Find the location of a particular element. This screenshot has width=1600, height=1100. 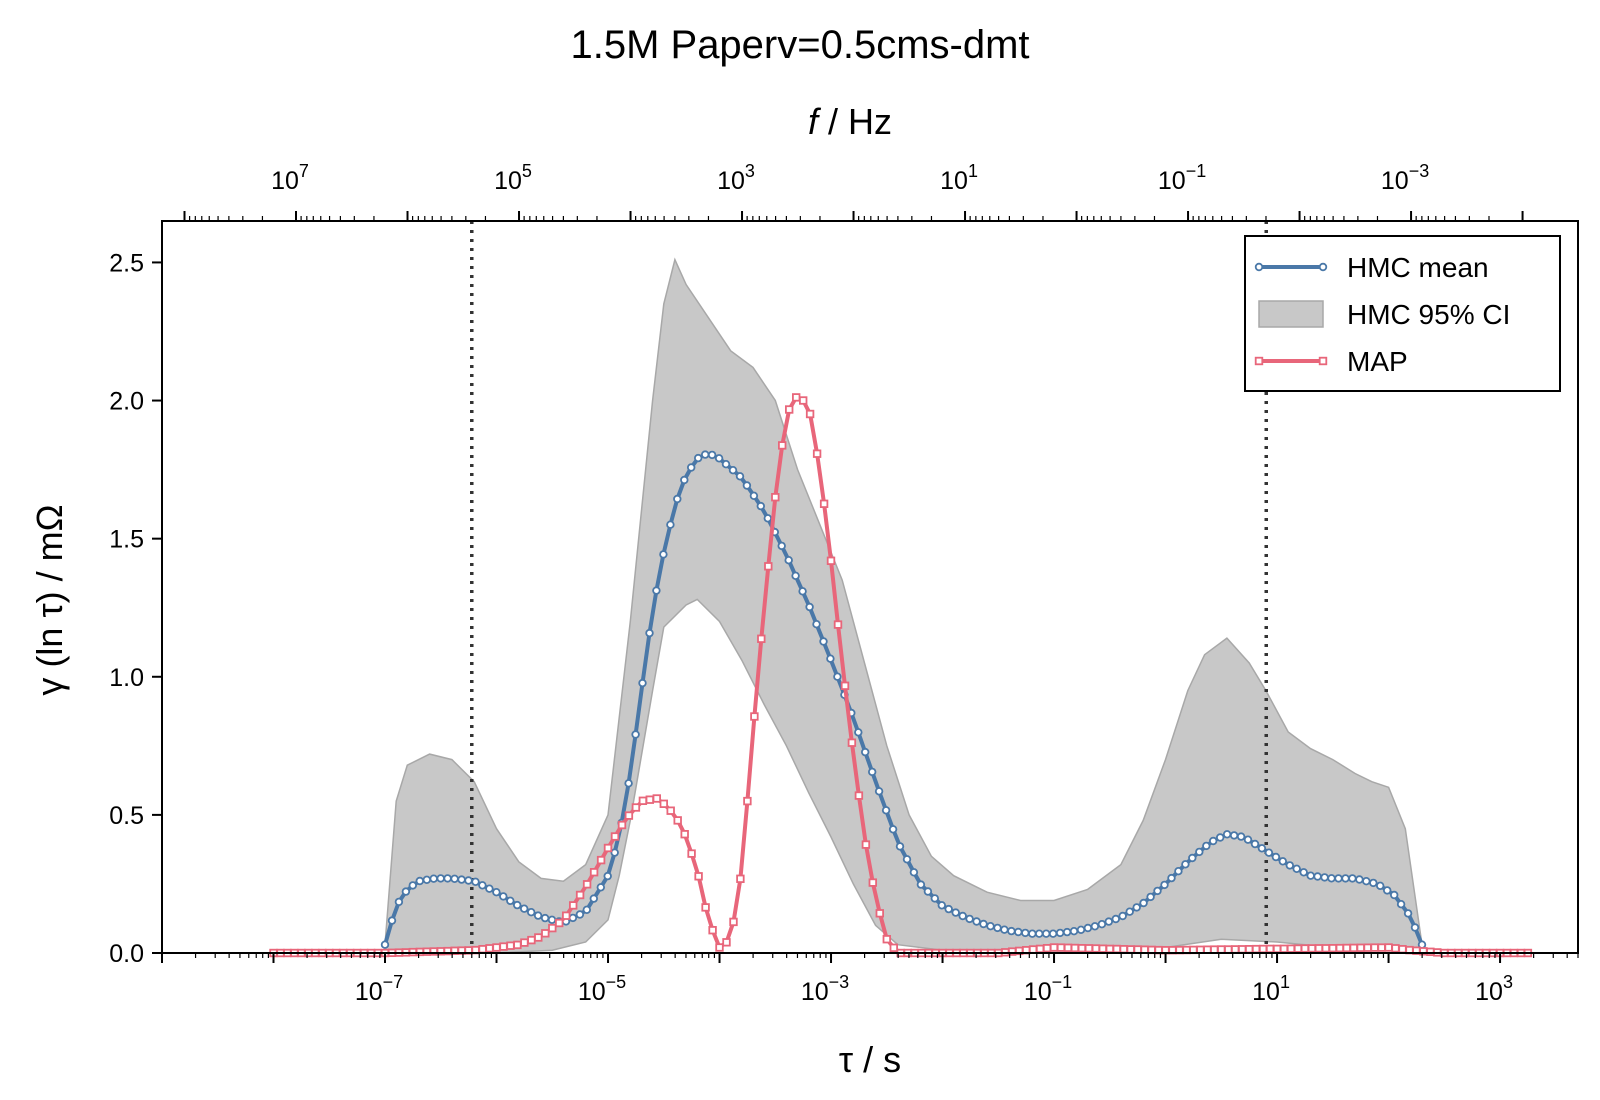

legend-swatch-hmc-95-ci is located at coordinates (1291, 314).